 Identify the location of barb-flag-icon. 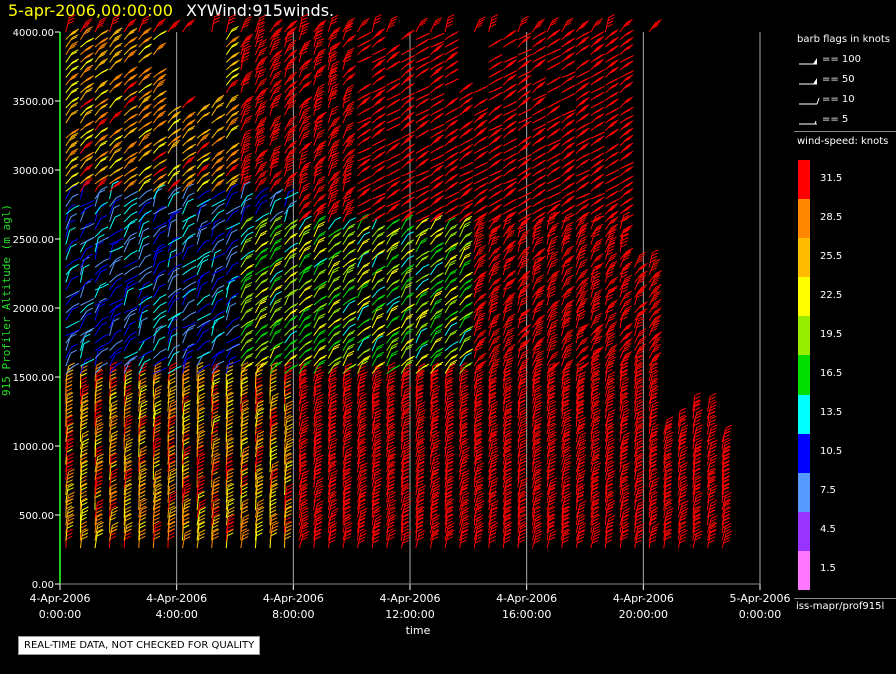
(808, 122).